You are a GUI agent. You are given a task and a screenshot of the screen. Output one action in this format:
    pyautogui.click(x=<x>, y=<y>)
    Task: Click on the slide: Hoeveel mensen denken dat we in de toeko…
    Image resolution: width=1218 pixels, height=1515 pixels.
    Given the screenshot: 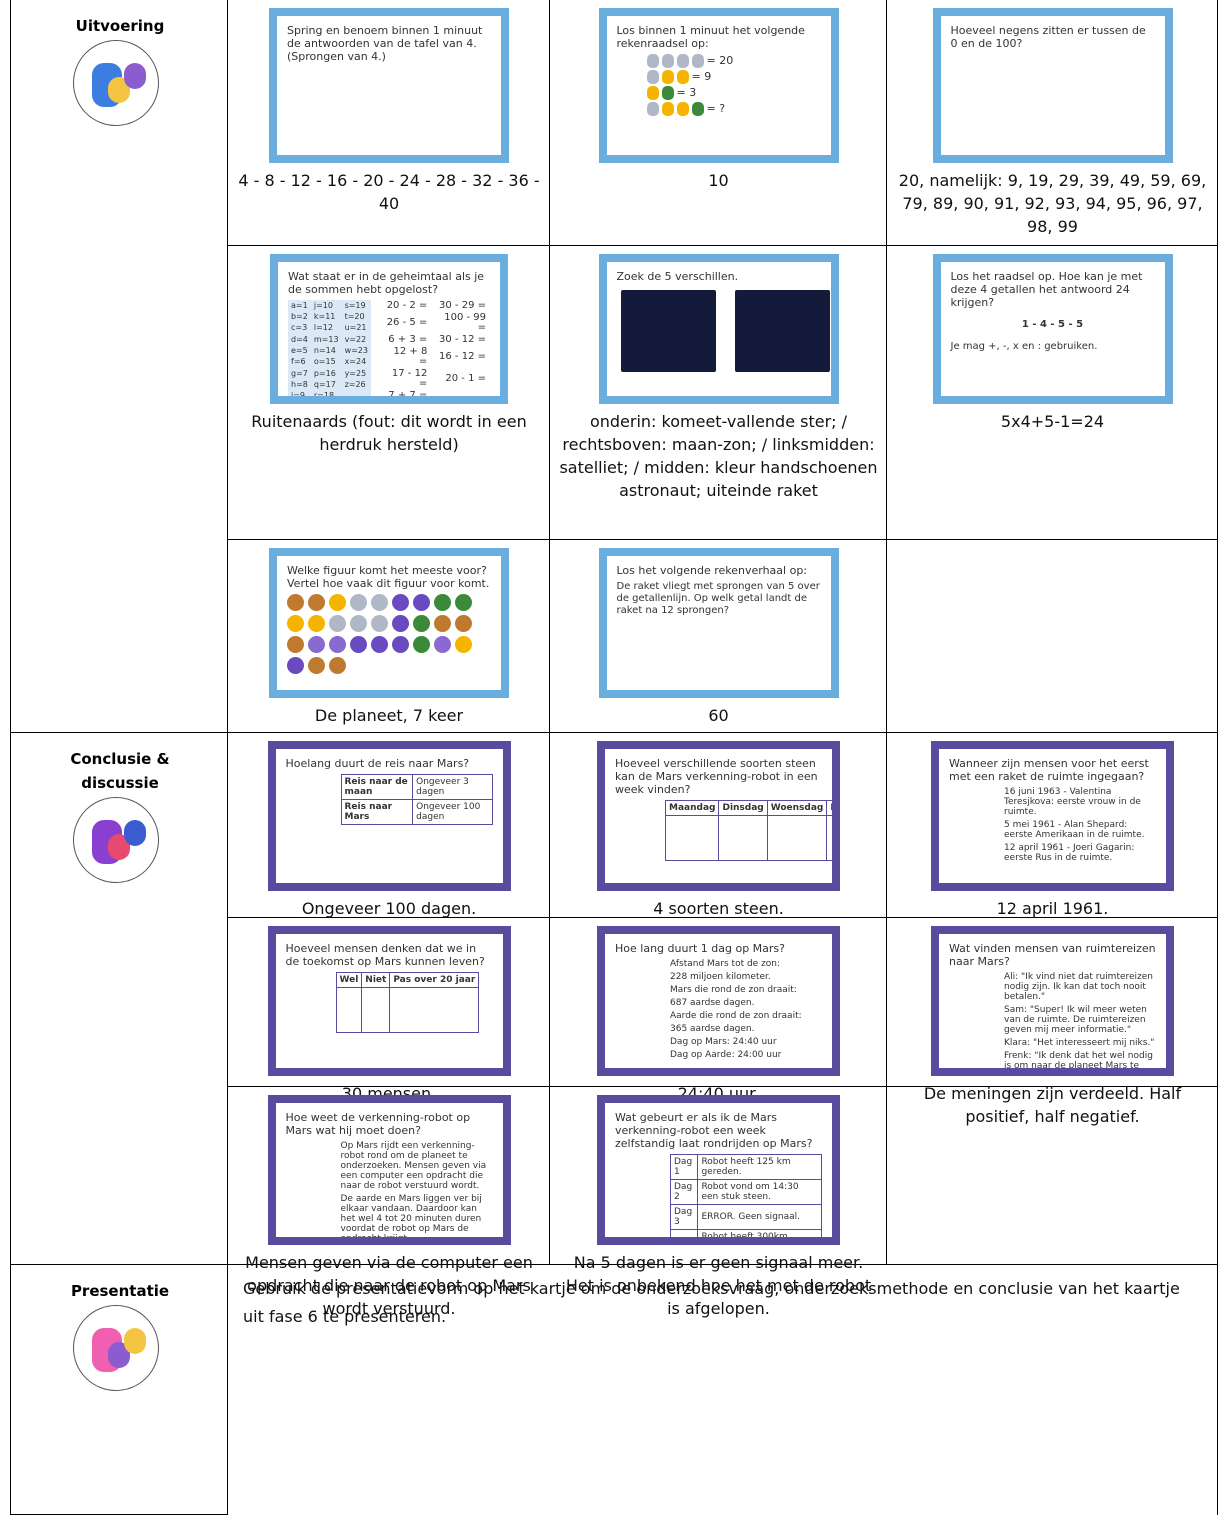 What is the action you would take?
    pyautogui.click(x=389, y=1001)
    